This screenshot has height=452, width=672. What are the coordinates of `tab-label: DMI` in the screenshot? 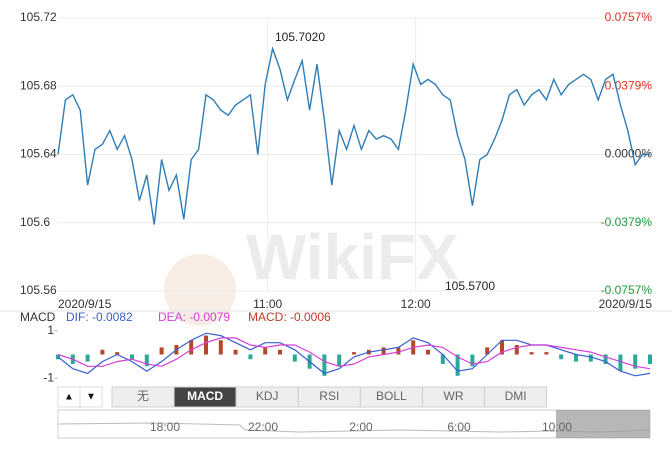 It's located at (516, 396).